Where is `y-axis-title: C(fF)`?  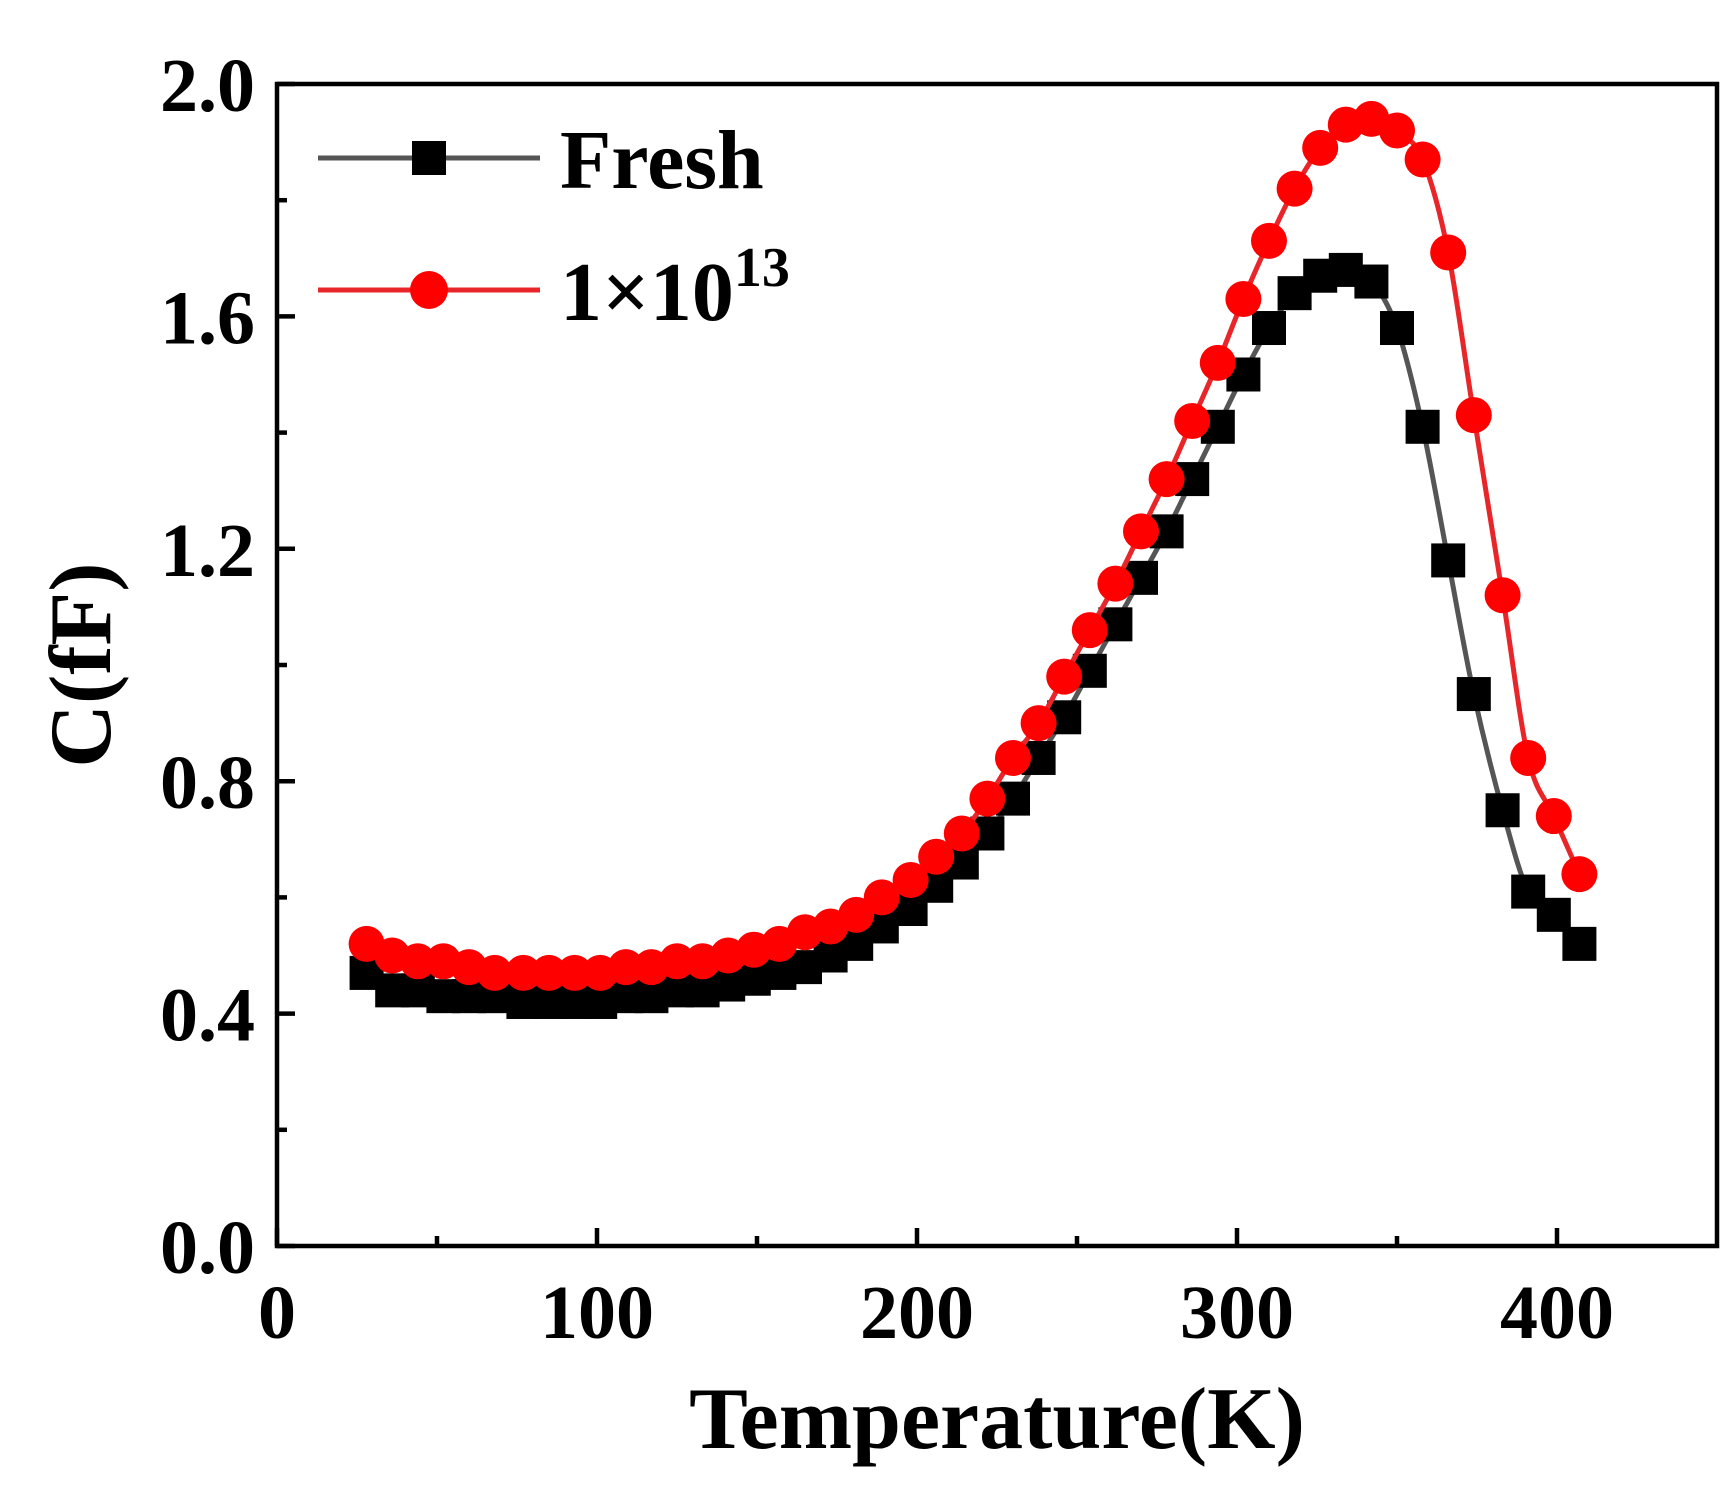
y-axis-title: C(fF) is located at coordinates (81, 664).